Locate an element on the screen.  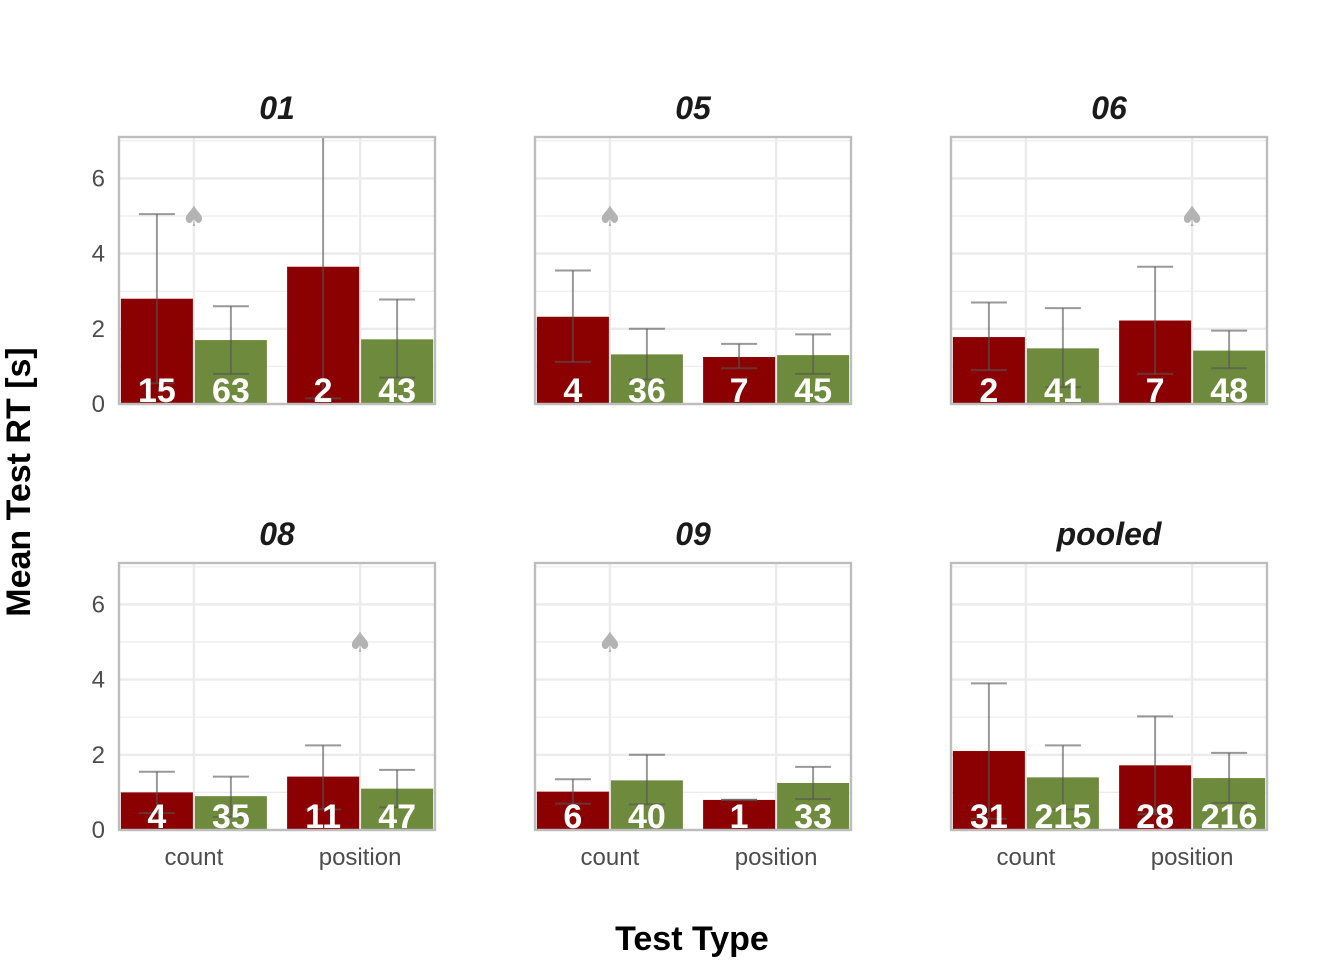
panel-content: 31 215 28 216 is located at coordinates (1109, 759).